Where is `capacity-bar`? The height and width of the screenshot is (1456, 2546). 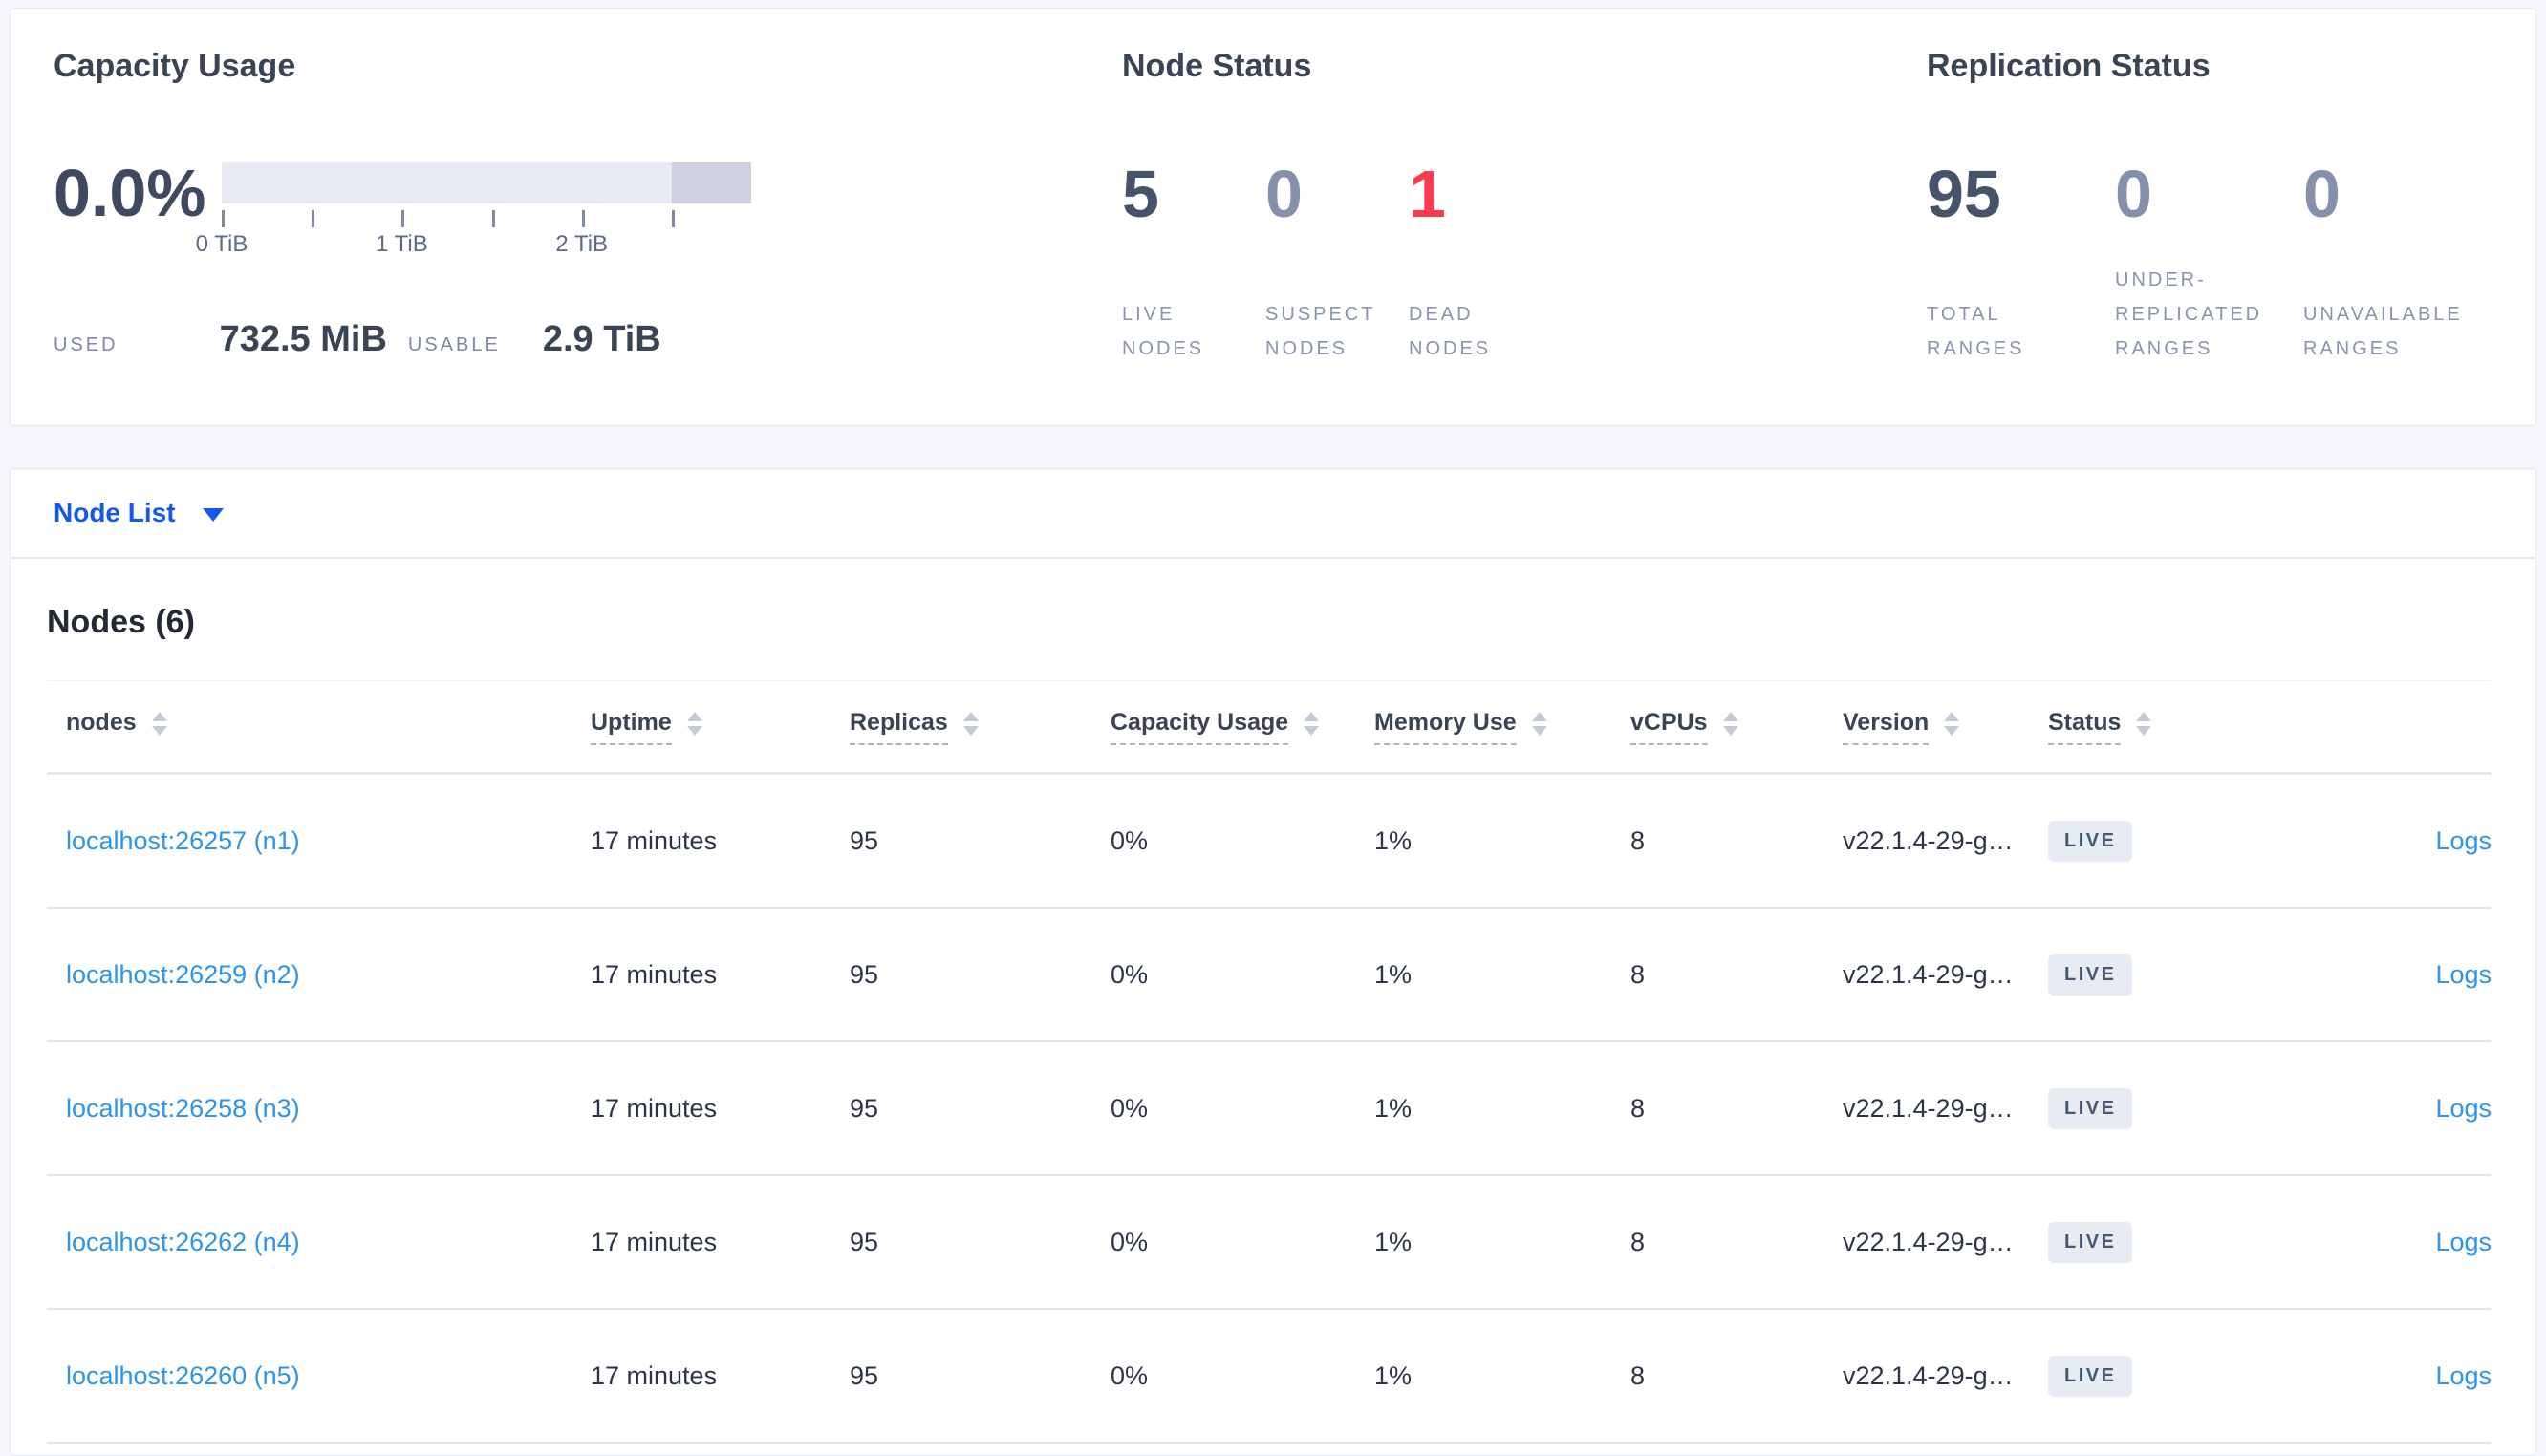 capacity-bar is located at coordinates (486, 182).